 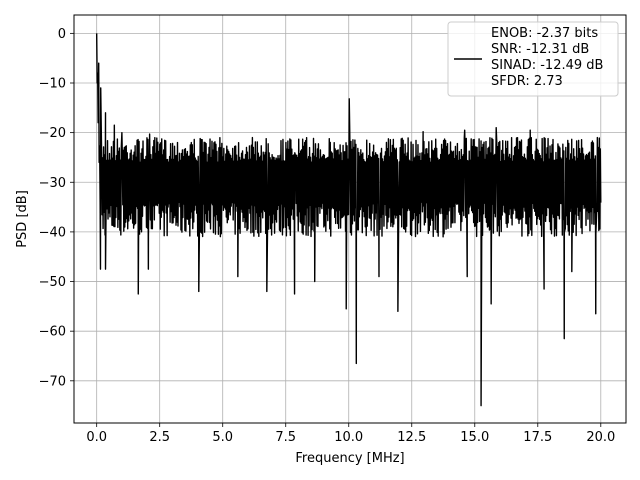 I want to click on legend-sfdr: SFDR: 2.73, so click(x=527, y=81).